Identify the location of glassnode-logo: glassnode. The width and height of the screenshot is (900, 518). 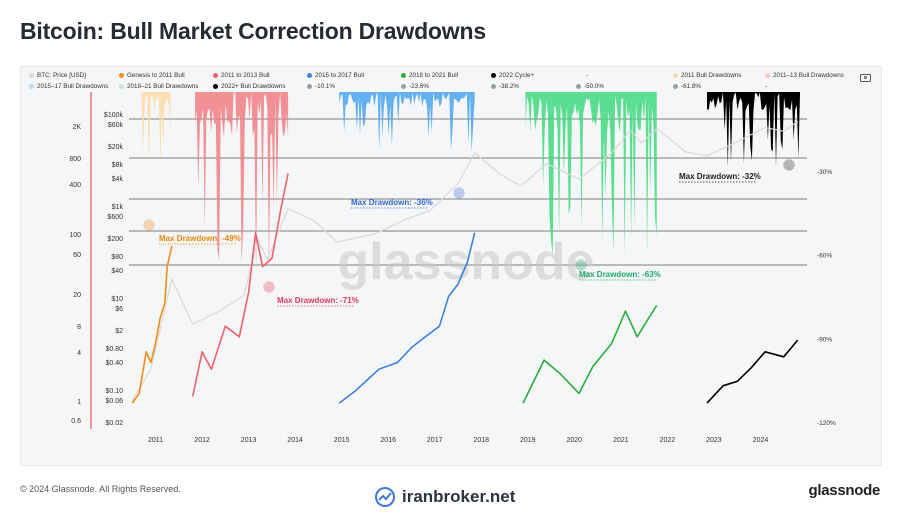
(844, 490).